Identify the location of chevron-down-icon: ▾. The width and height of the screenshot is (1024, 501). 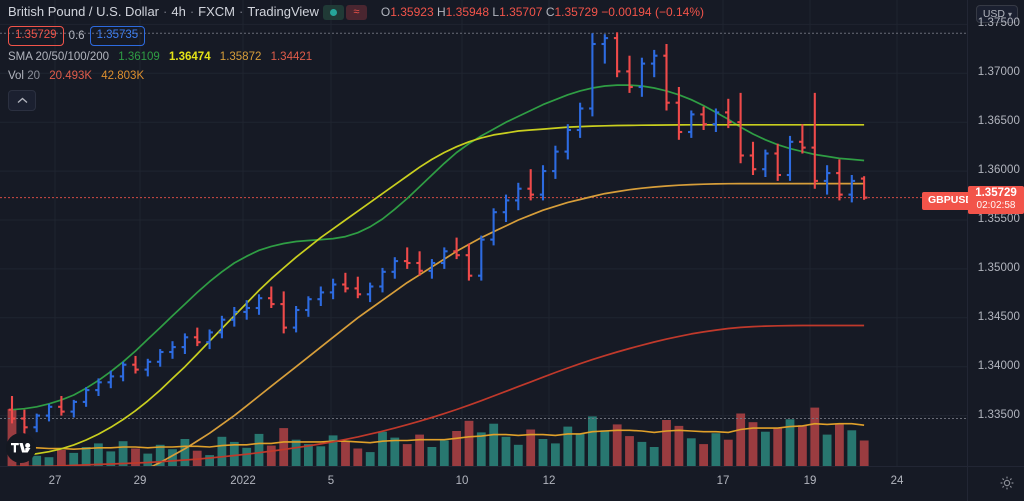
(1009, 14).